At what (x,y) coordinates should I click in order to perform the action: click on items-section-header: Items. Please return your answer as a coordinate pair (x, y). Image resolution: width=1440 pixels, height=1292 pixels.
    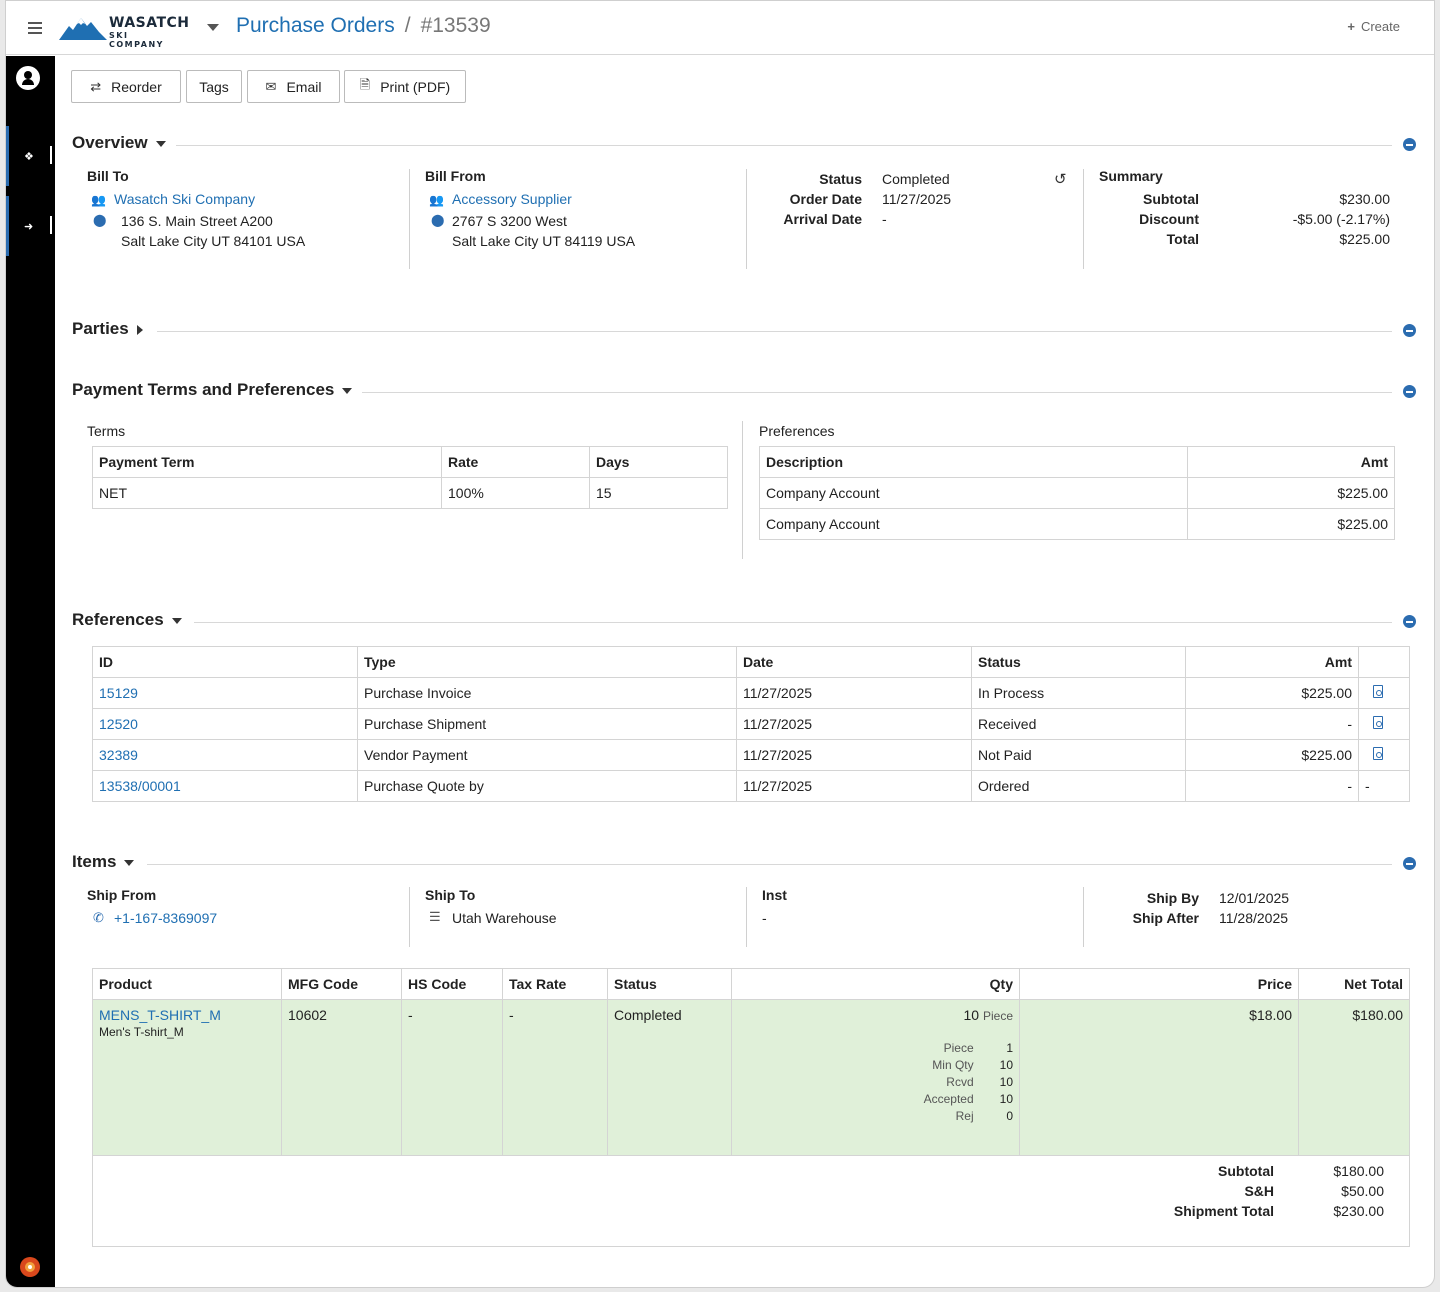
    Looking at the image, I should click on (744, 864).